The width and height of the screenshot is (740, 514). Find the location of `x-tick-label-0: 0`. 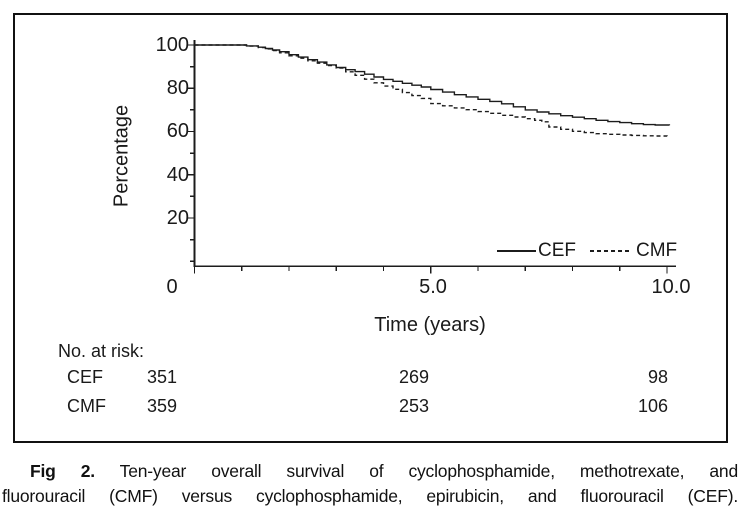

x-tick-label-0: 0 is located at coordinates (172, 287).